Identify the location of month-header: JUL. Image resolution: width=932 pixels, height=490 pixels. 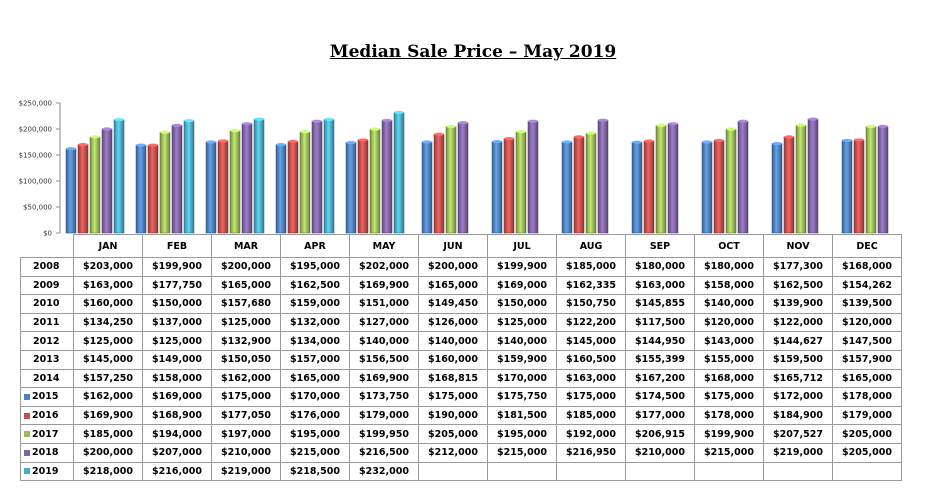
(522, 246).